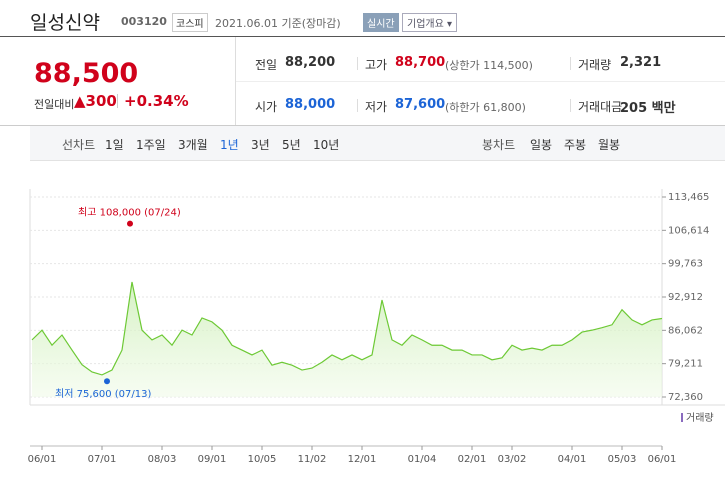  Describe the element at coordinates (685, 297) in the screenshot. I see `y-tick-label: 92,912` at that location.